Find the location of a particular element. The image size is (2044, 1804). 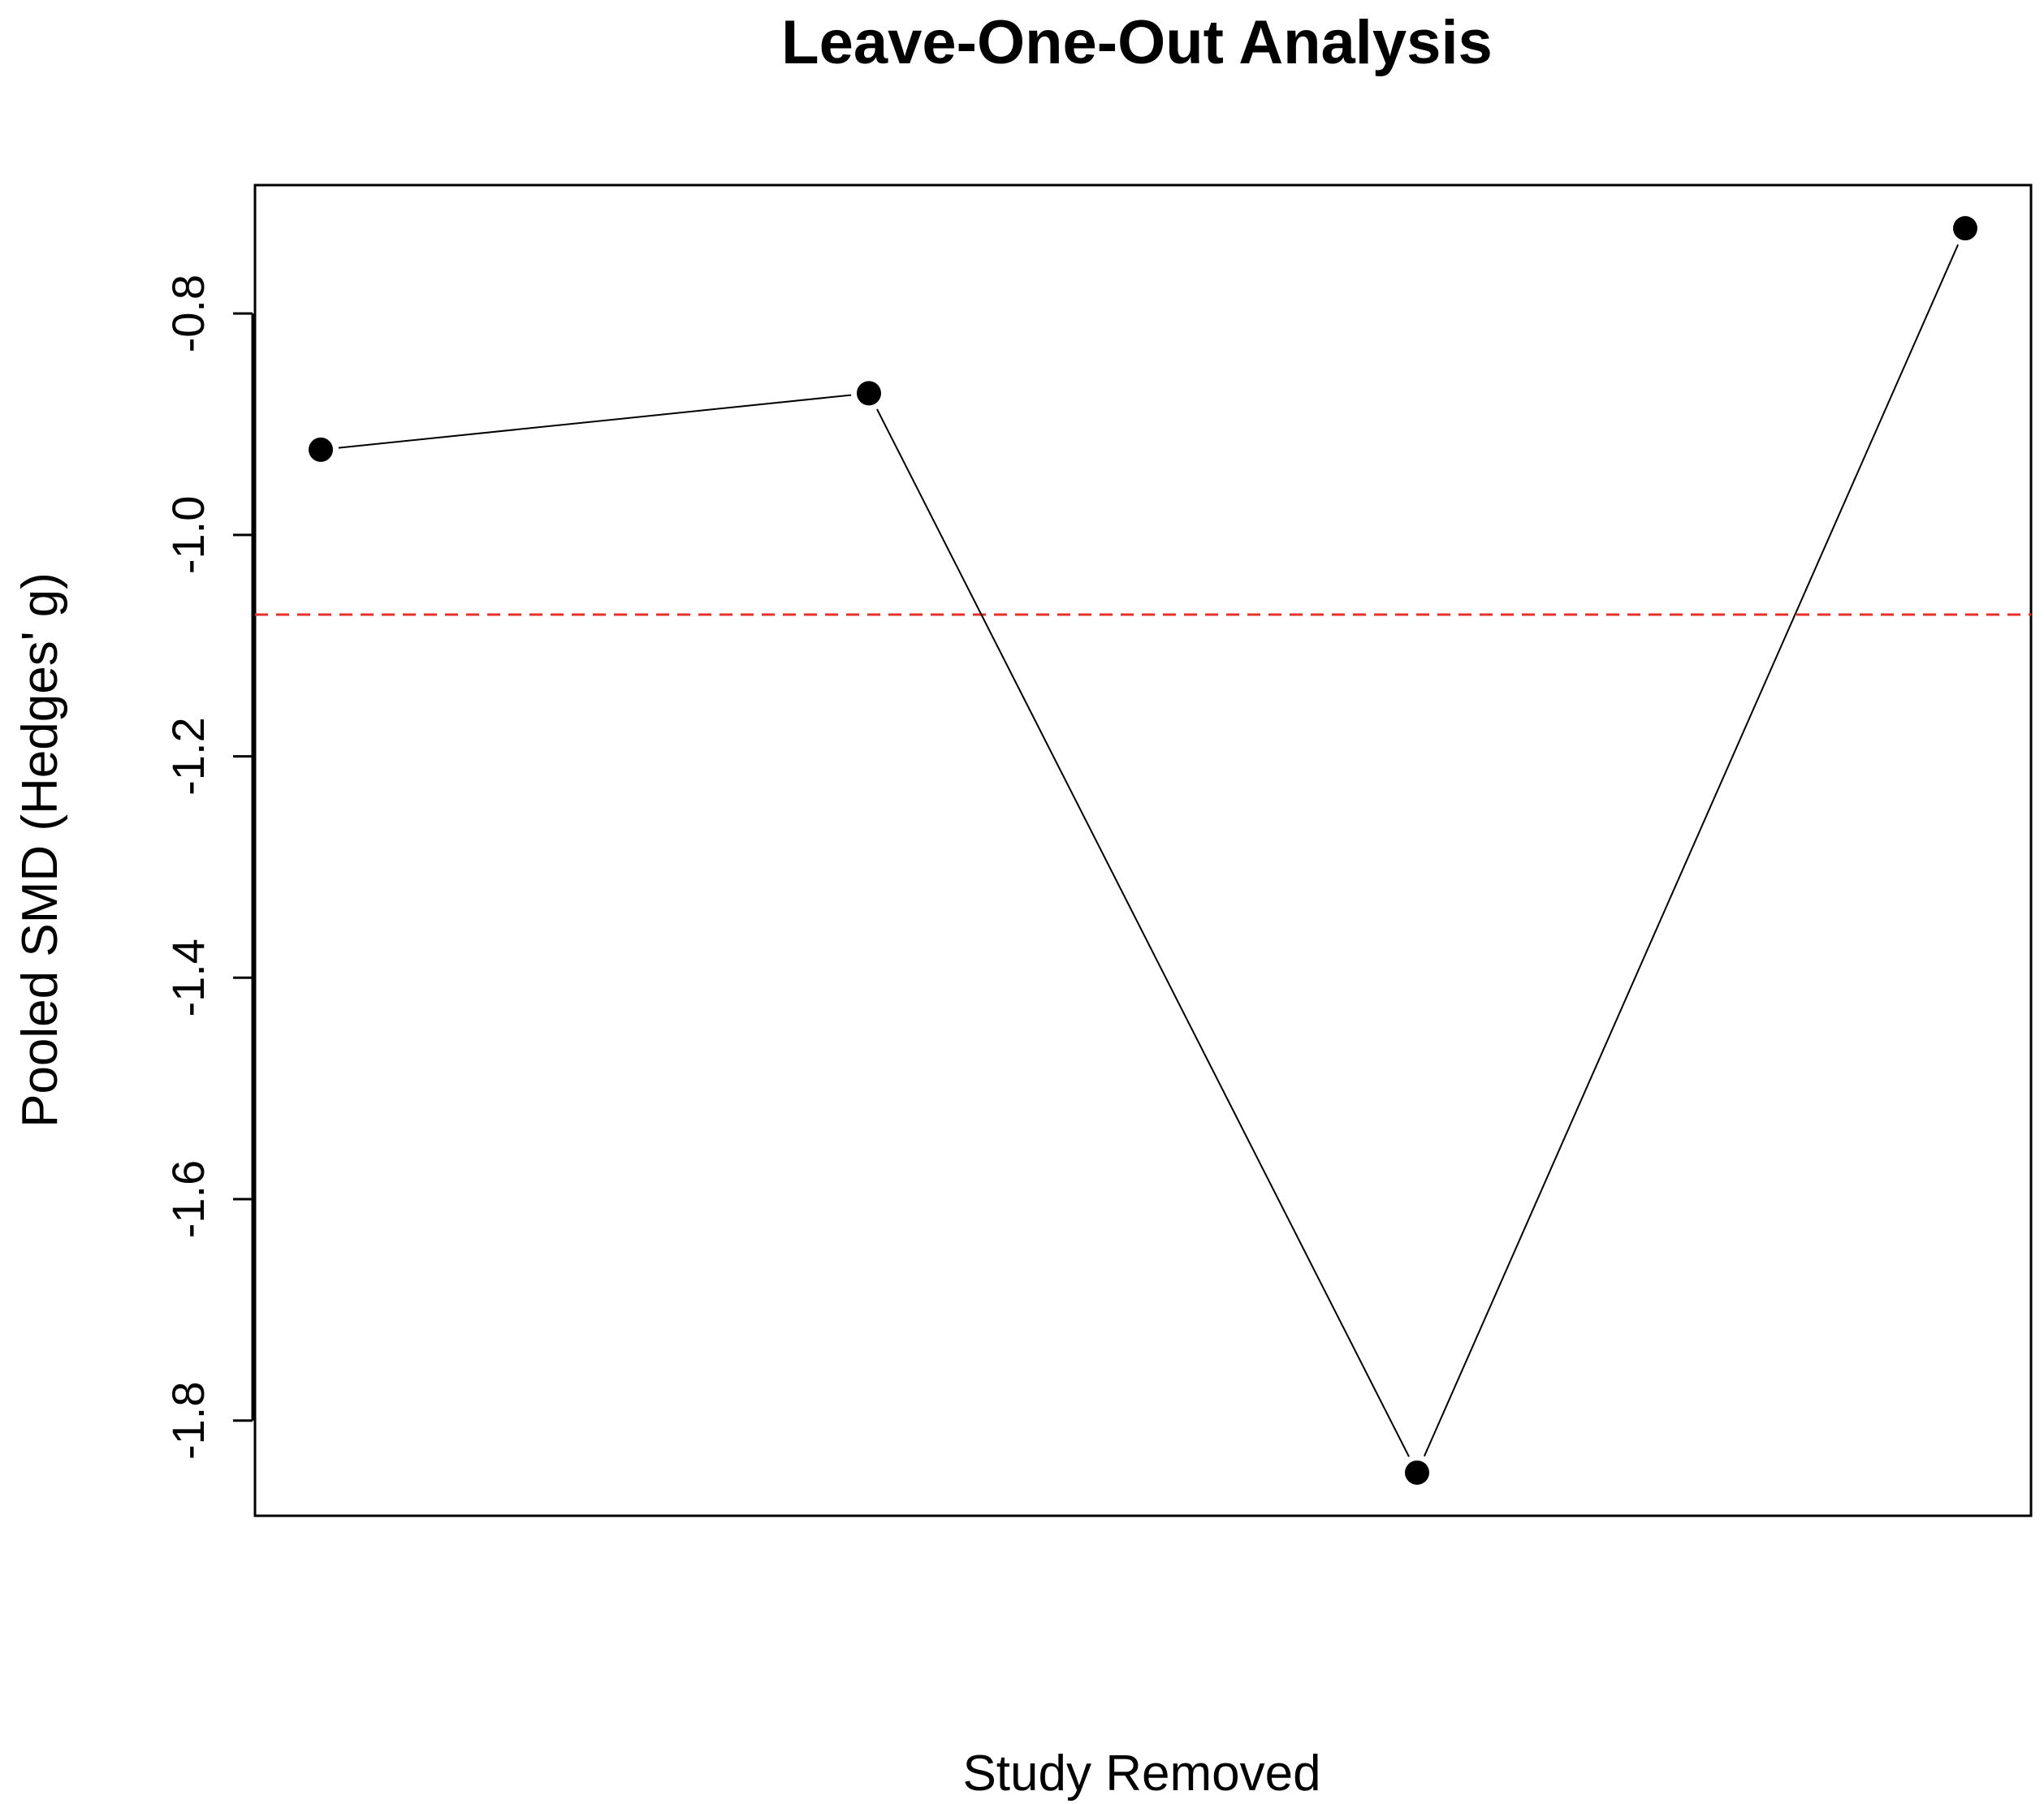

y-tick-label: -0.8 is located at coordinates (188, 313).